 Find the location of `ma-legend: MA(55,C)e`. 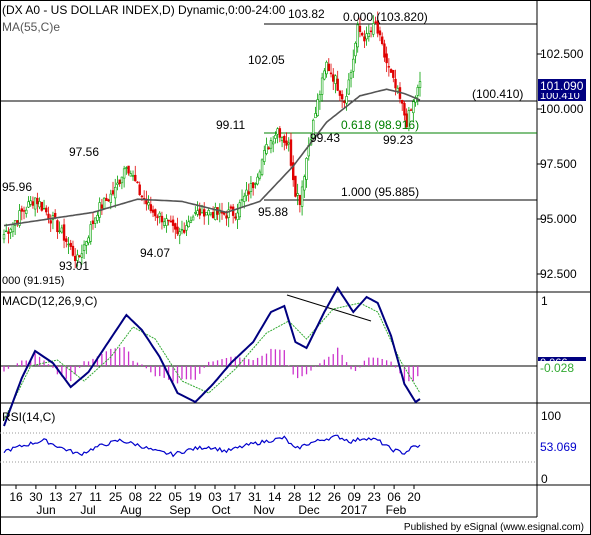

ma-legend: MA(55,C)e is located at coordinates (31, 27).